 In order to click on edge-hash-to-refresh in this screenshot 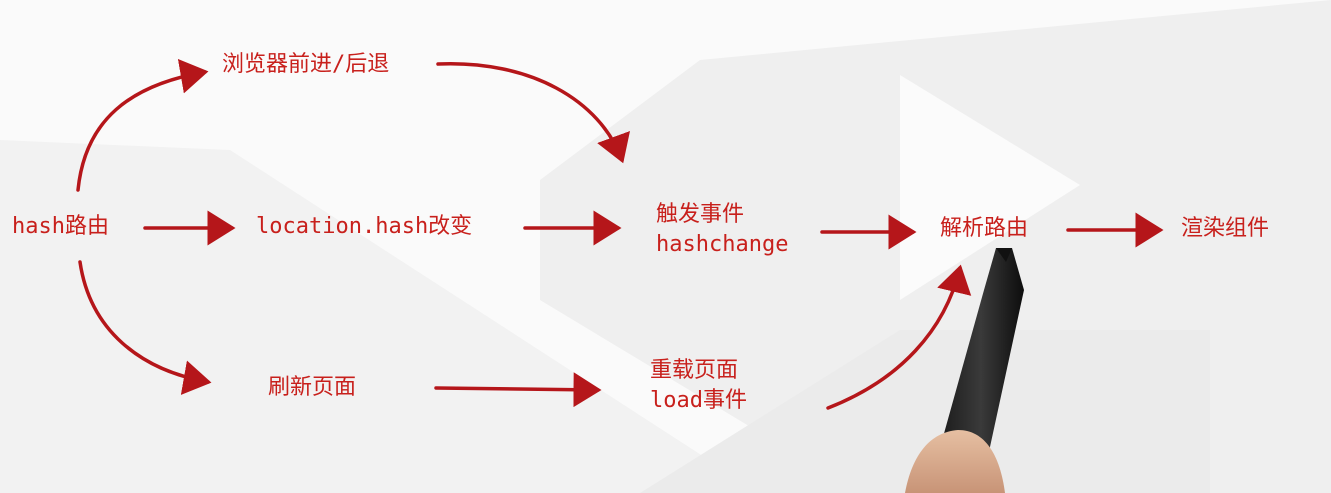, I will do `click(145, 327)`.